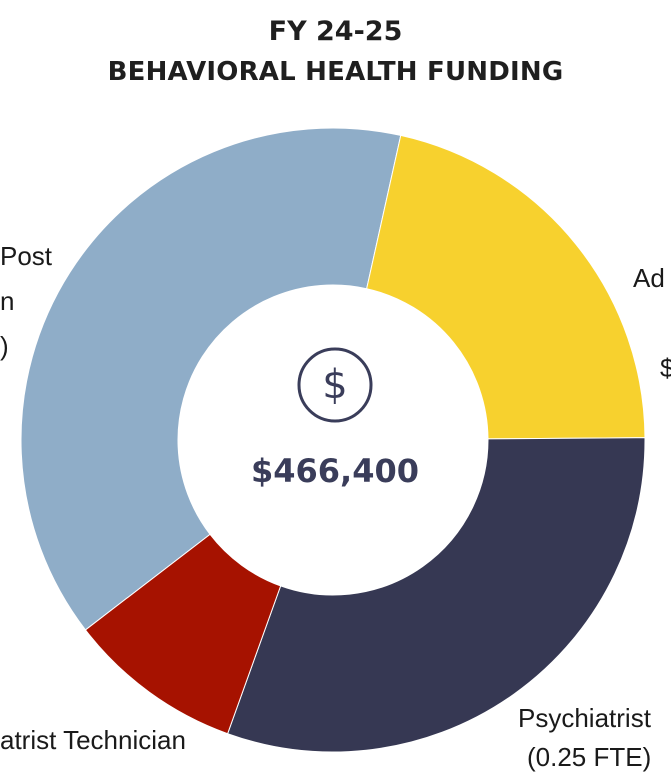 Image resolution: width=671 pixels, height=779 pixels. I want to click on slice-label-top-left-3: ), so click(4, 346).